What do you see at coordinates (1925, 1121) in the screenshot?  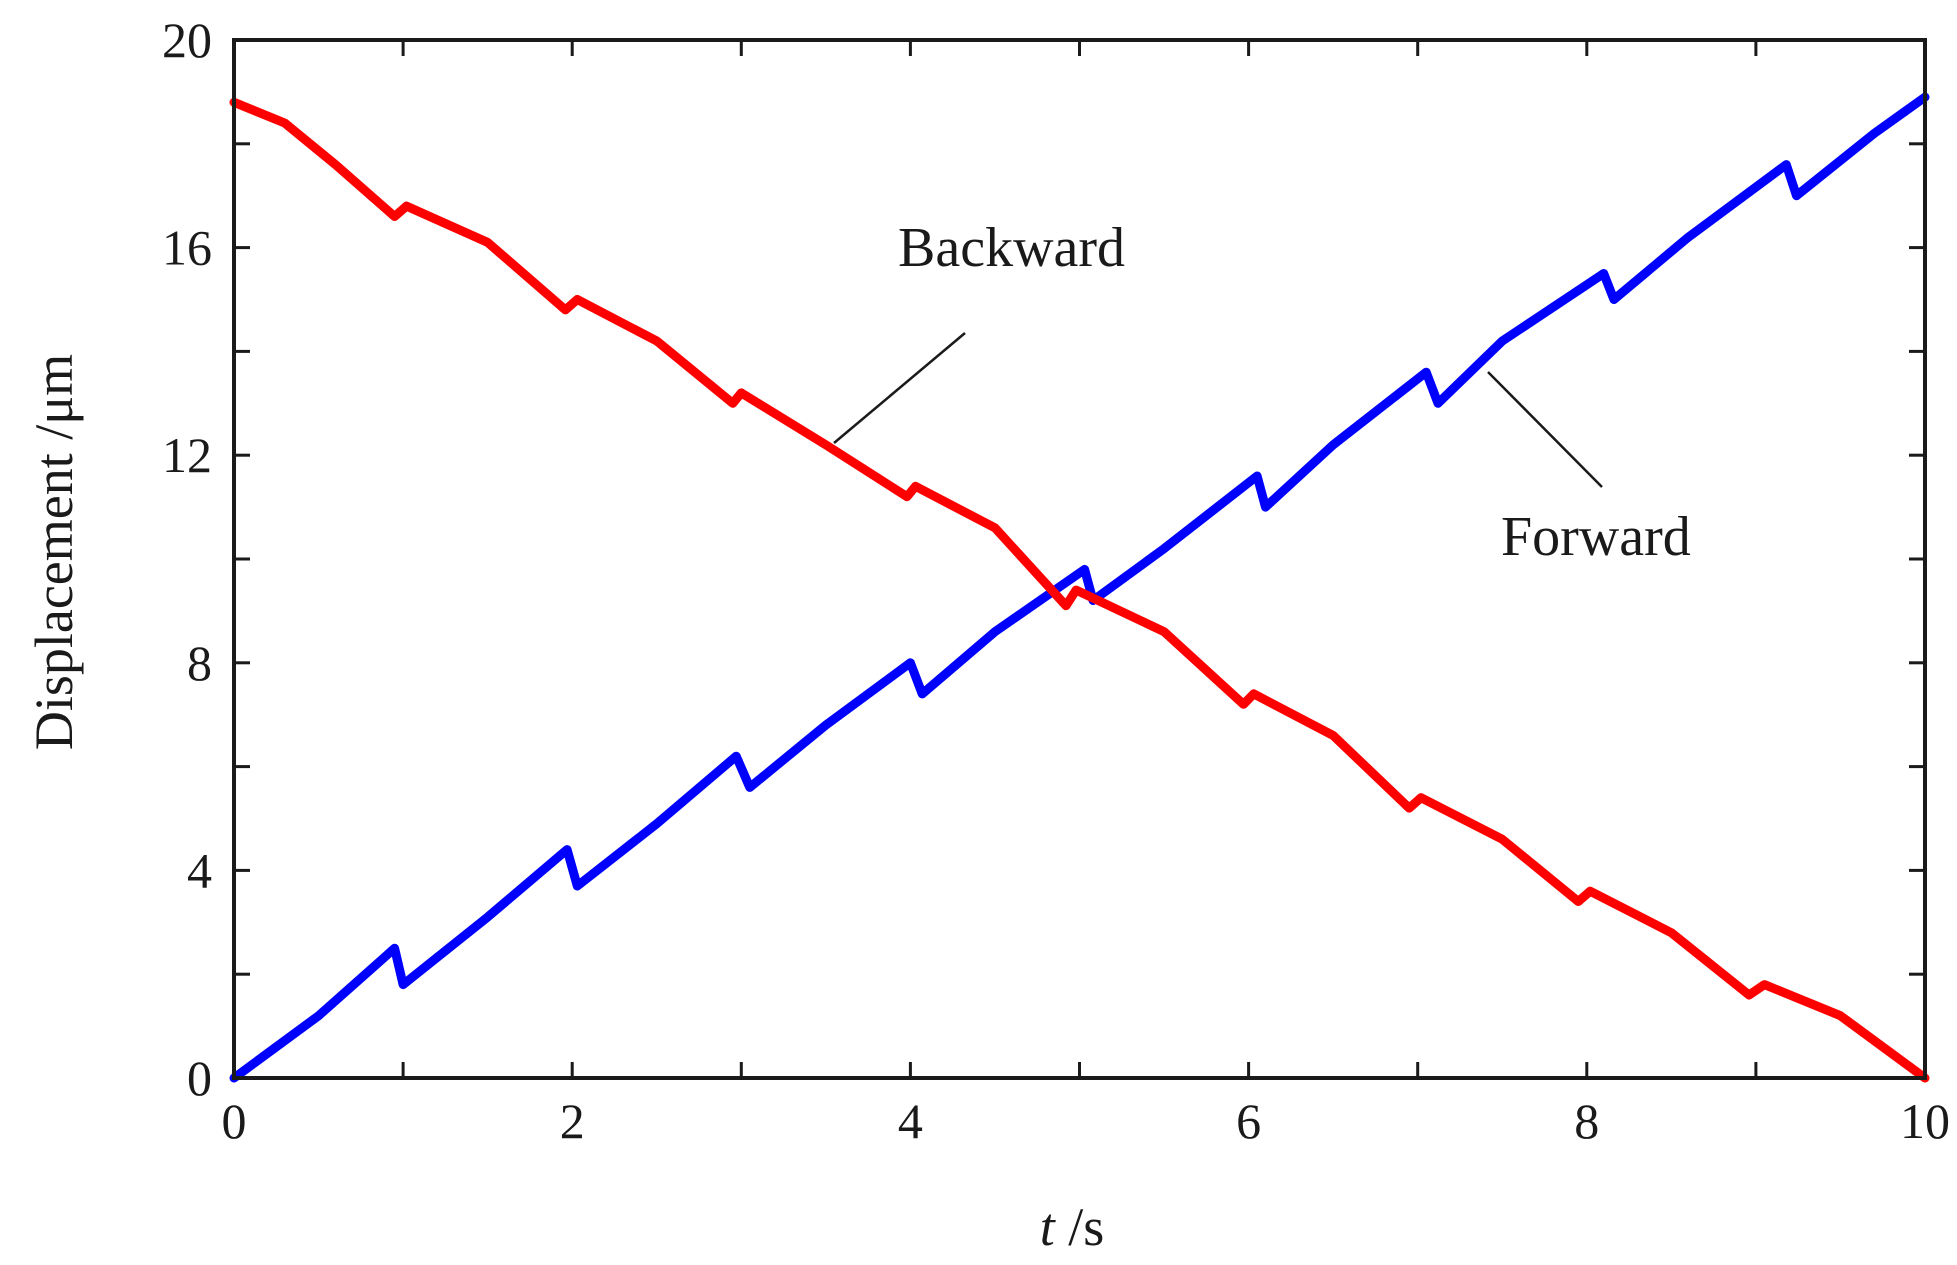 I see `x-tick-label: 10` at bounding box center [1925, 1121].